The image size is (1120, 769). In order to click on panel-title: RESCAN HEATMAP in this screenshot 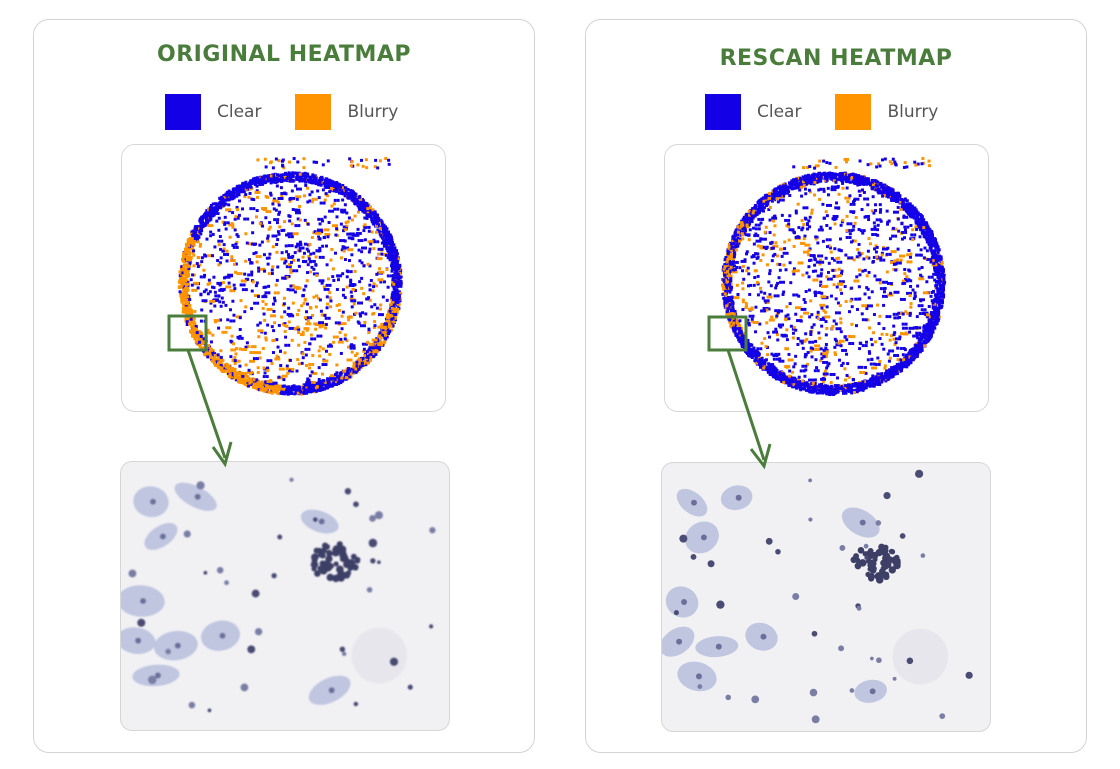, I will do `click(836, 58)`.